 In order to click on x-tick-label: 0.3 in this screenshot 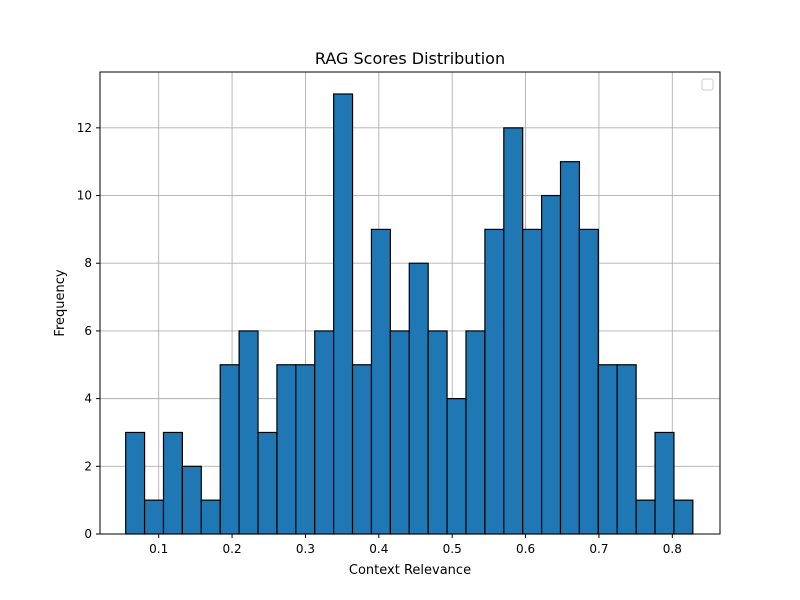, I will do `click(305, 549)`.